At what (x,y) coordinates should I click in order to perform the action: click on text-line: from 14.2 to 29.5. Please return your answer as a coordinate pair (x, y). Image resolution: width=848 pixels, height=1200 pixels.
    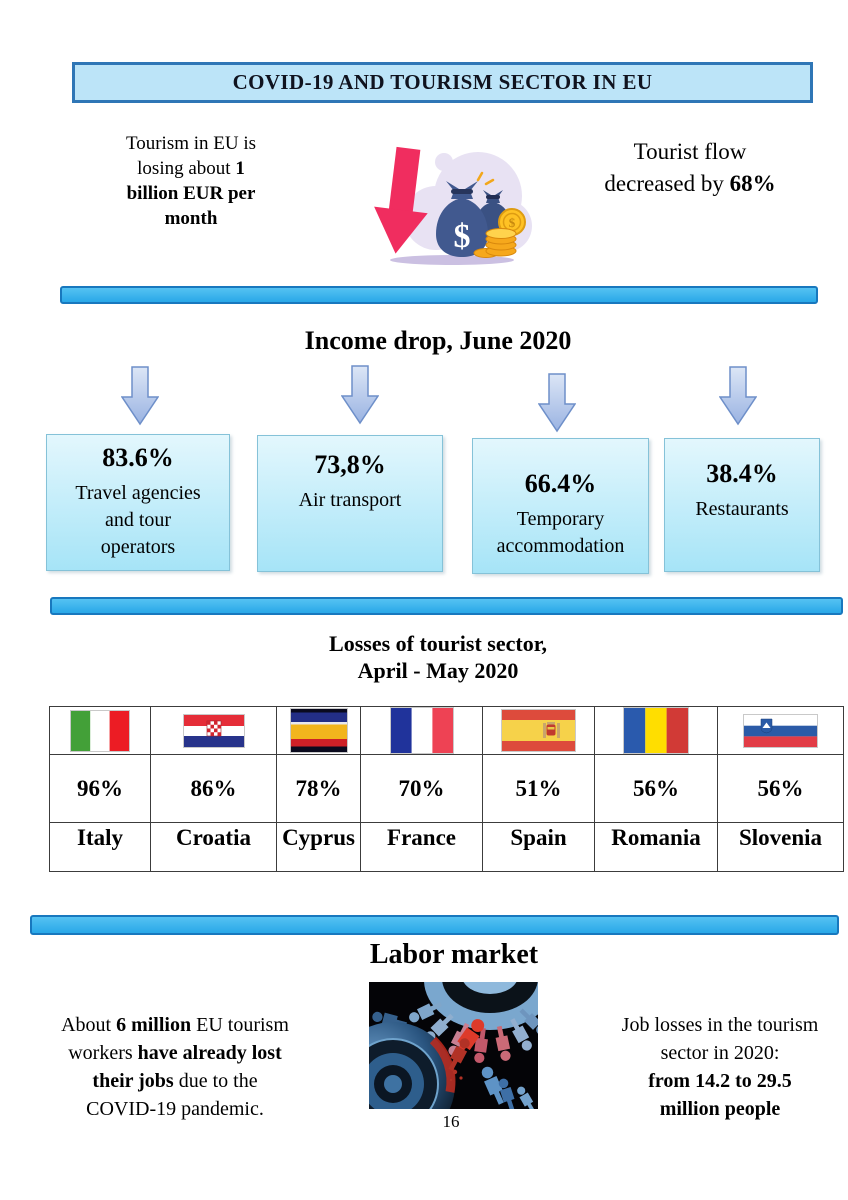
    Looking at the image, I should click on (720, 1081).